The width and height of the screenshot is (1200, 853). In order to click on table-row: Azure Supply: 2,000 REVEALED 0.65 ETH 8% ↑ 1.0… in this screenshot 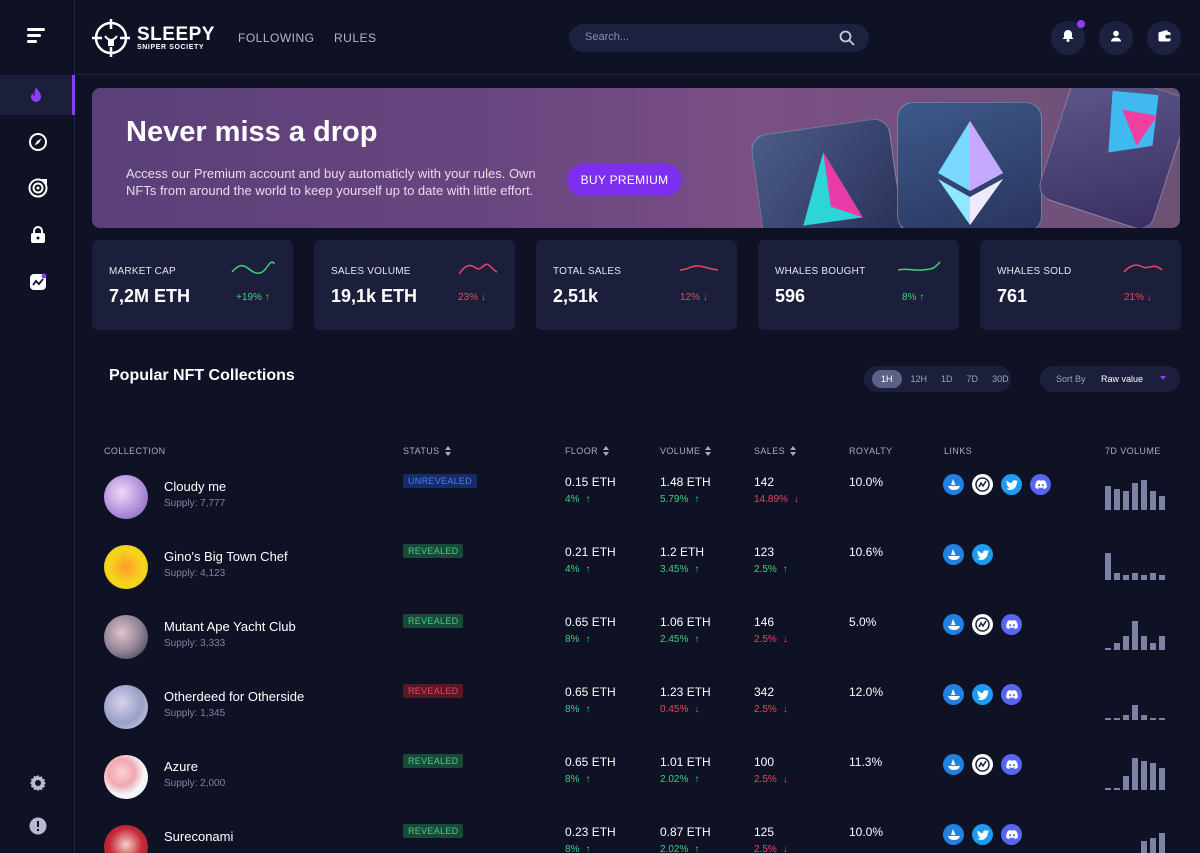, I will do `click(640, 781)`.